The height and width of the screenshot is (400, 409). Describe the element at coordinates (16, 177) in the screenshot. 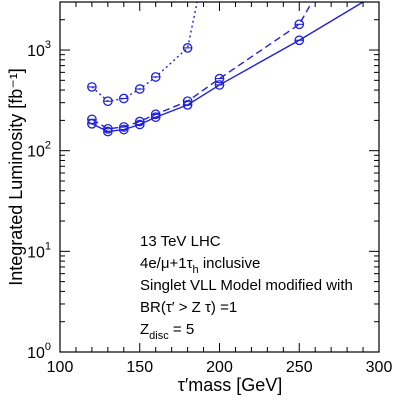

I see `y-axis-label: Integrated Luminosity [fb⁻¹]` at that location.